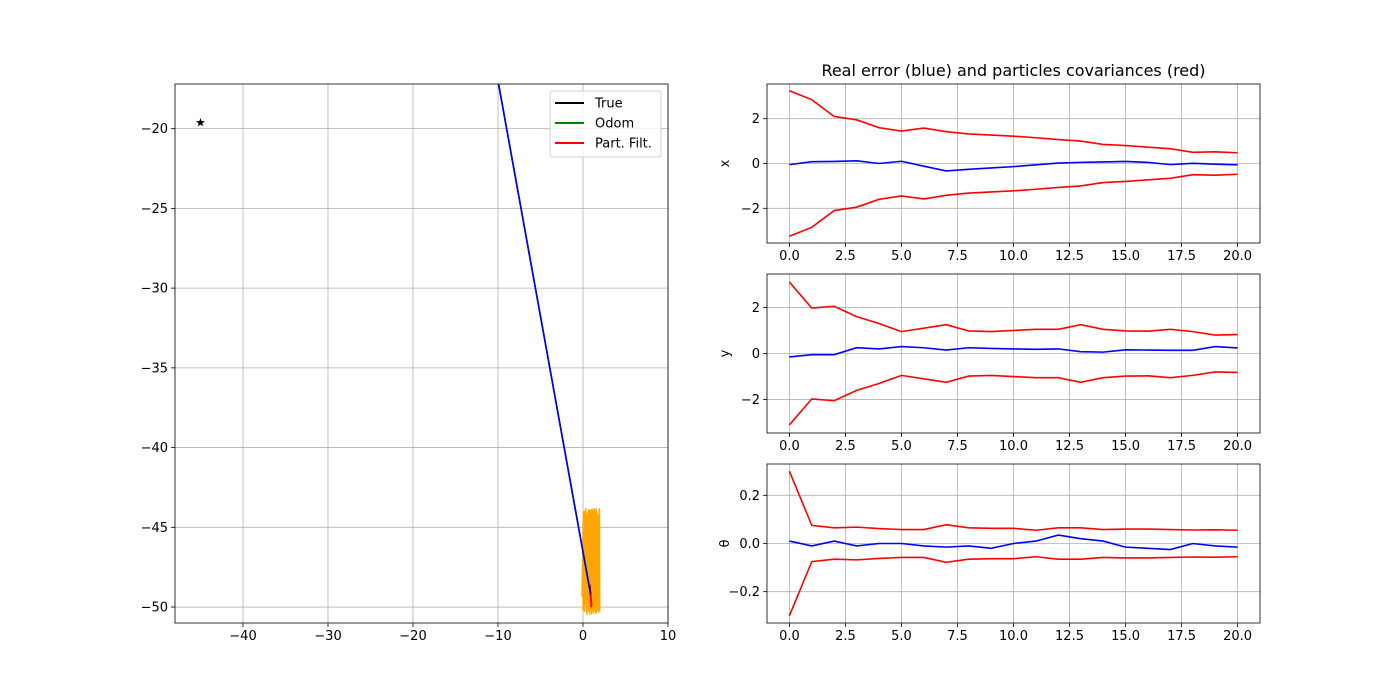 The height and width of the screenshot is (700, 1400). What do you see at coordinates (412, 636) in the screenshot?
I see `x-tick-label: −20` at bounding box center [412, 636].